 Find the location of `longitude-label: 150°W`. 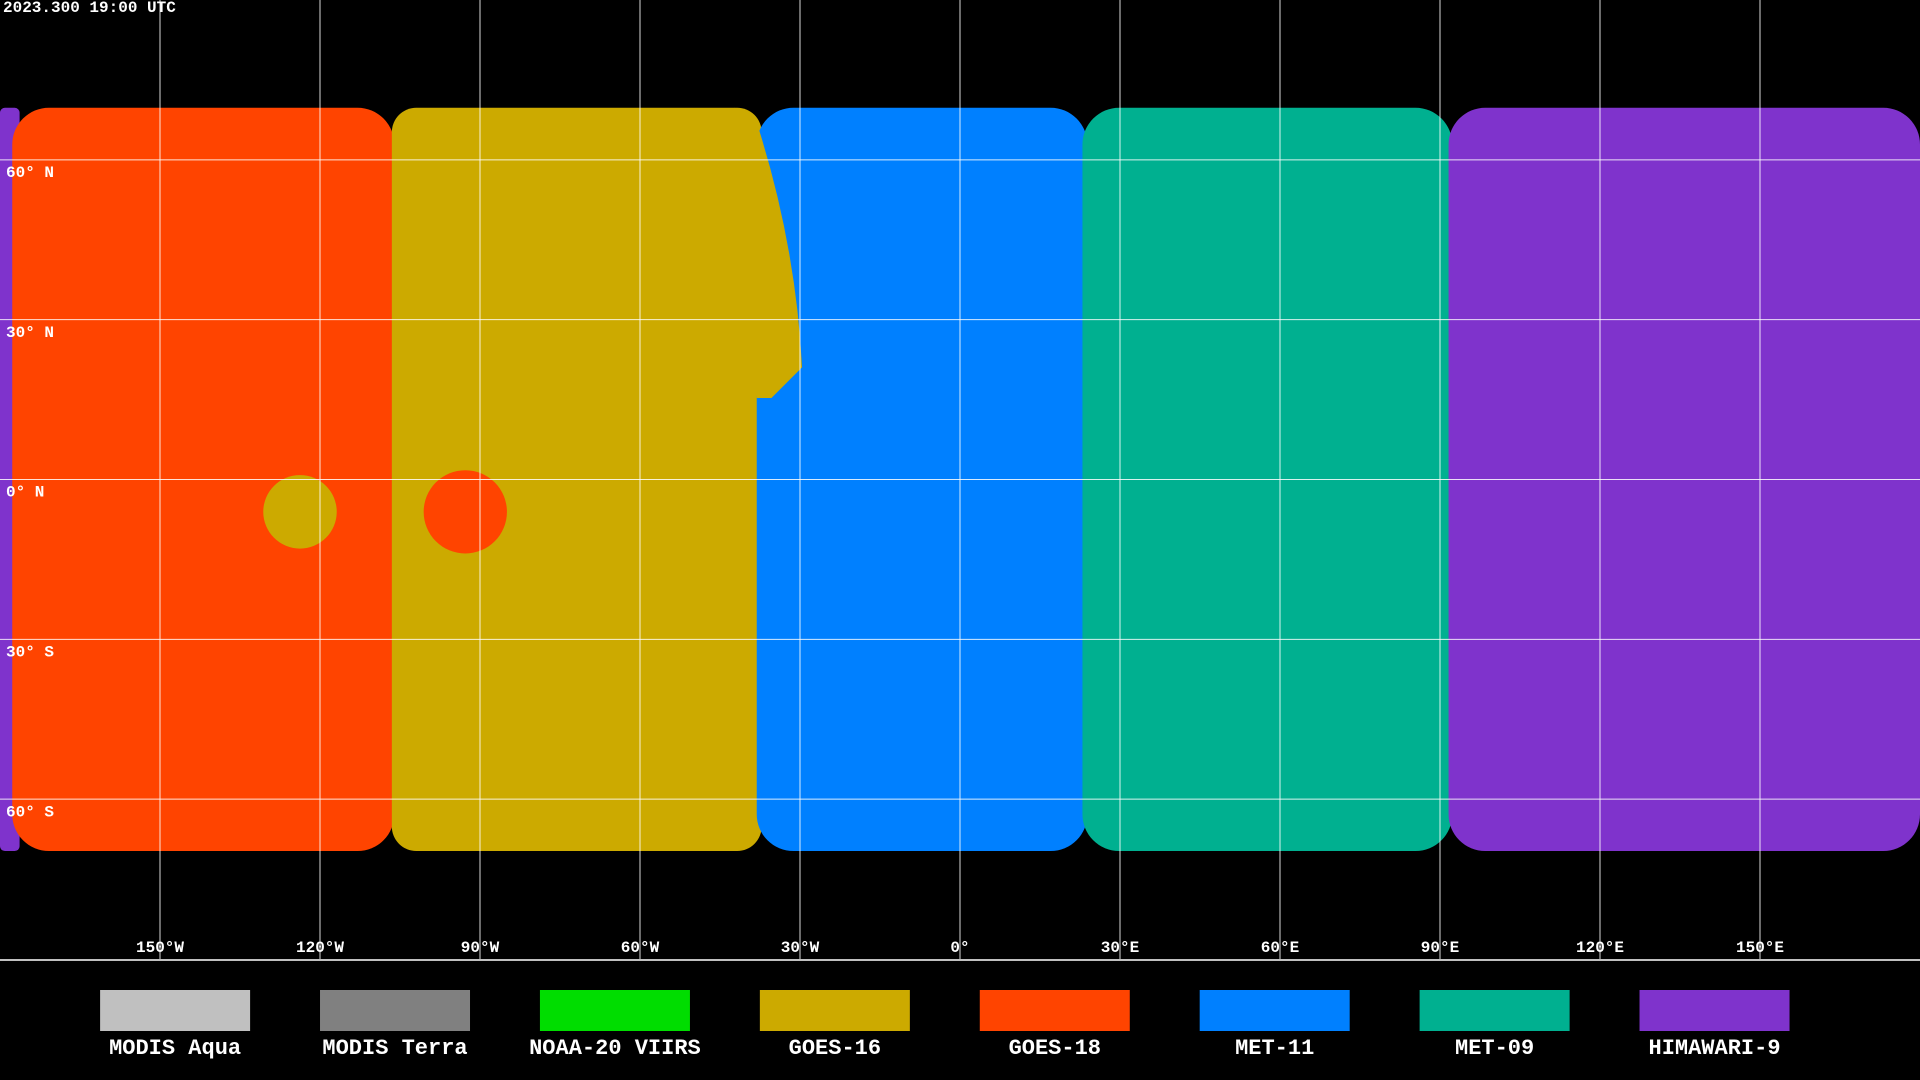

longitude-label: 150°W is located at coordinates (160, 948).